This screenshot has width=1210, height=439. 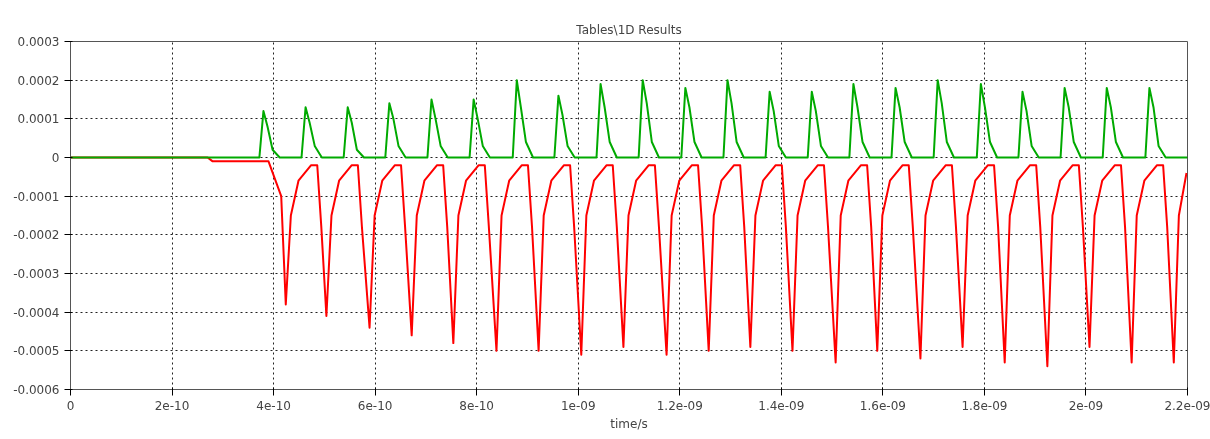 What do you see at coordinates (36, 274) in the screenshot?
I see `y-tick-label: -0.0003` at bounding box center [36, 274].